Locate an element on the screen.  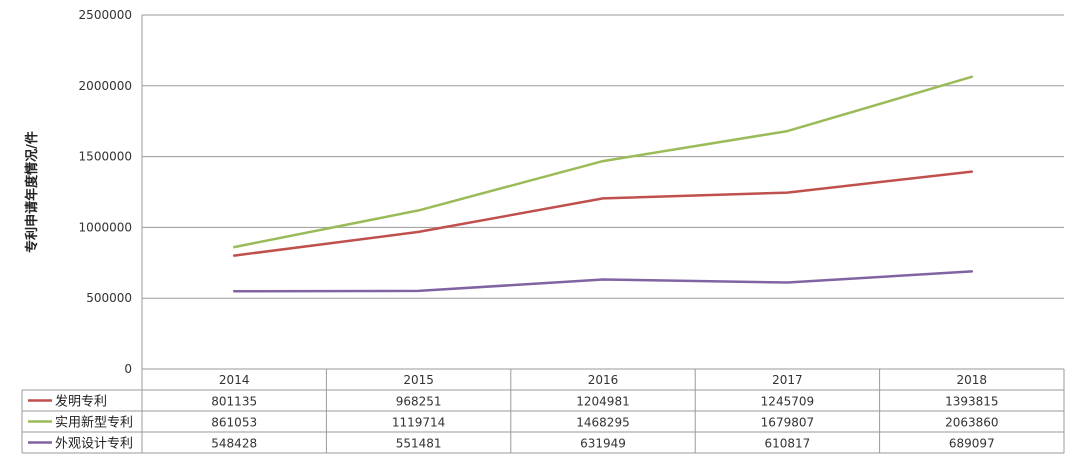
y-tick-label: 1500000 is located at coordinates (105, 157).